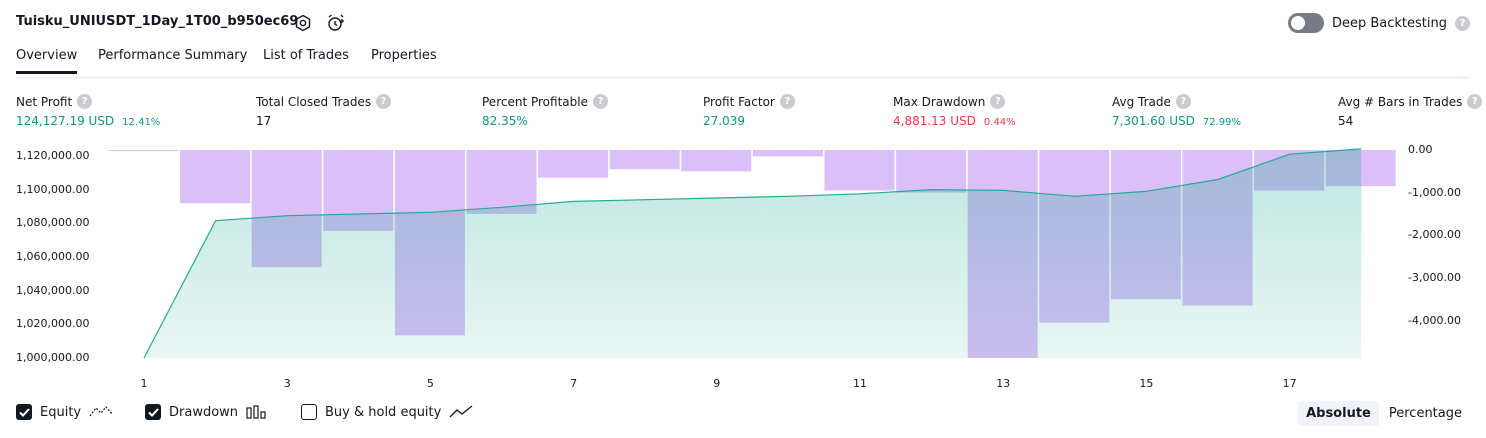 The width and height of the screenshot is (1486, 438). What do you see at coordinates (1410, 111) in the screenshot?
I see `metric-avg-bars-in-trades: Avg # Bars in Trades? 54` at bounding box center [1410, 111].